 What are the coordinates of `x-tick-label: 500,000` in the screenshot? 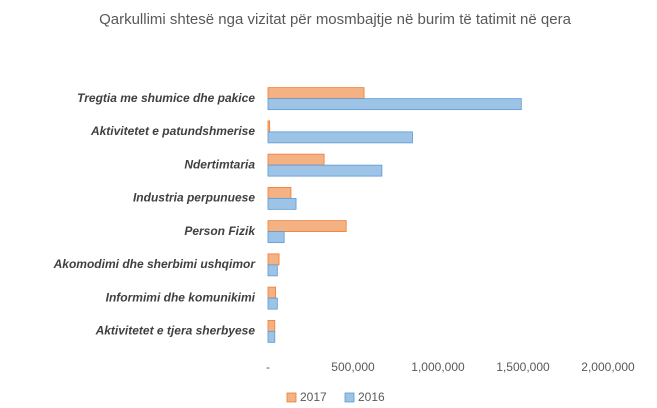 It's located at (353, 367).